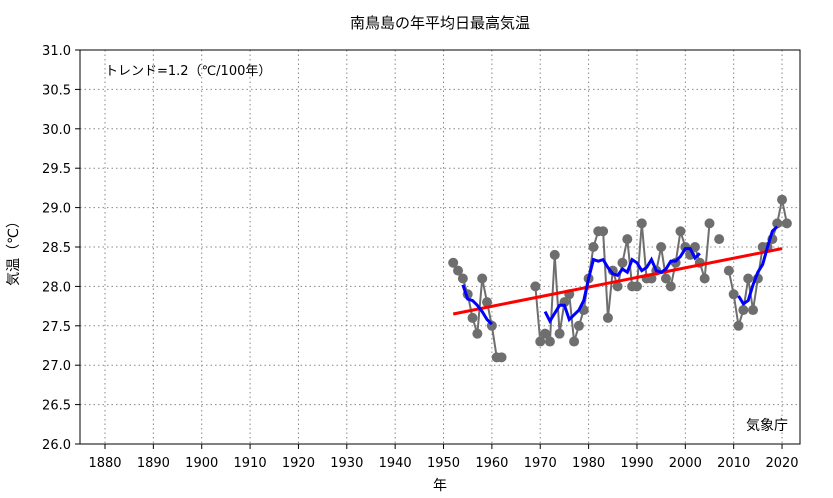 The image size is (833, 498). Describe the element at coordinates (781, 463) in the screenshot. I see `x-tick-label: 2020` at that location.